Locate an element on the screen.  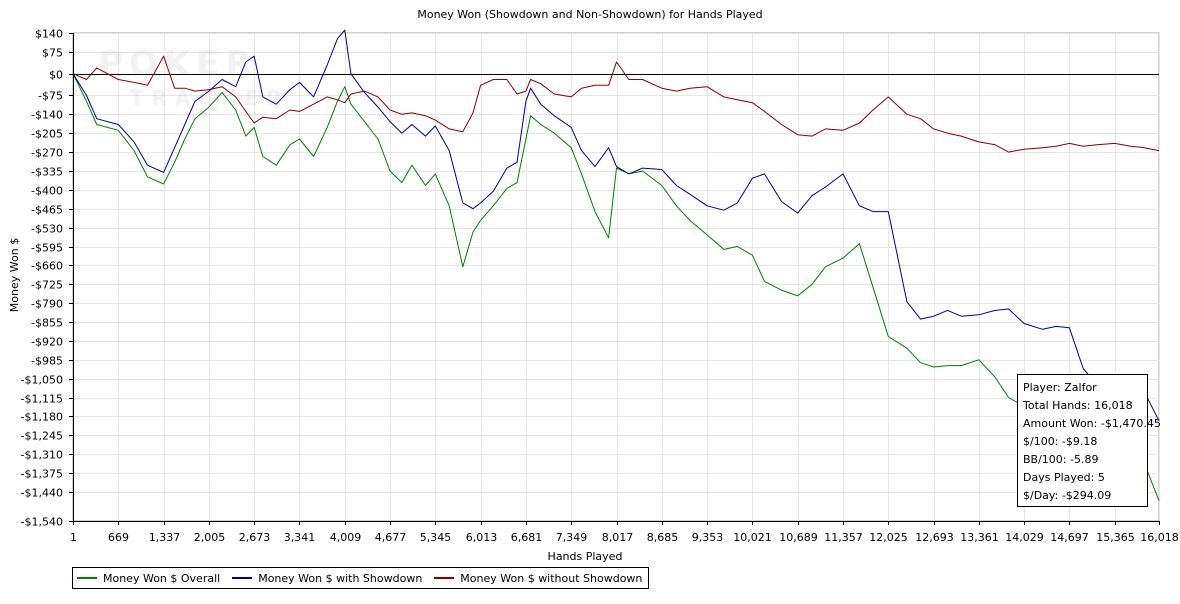
y-tick-label: -$530 is located at coordinates (47, 229).